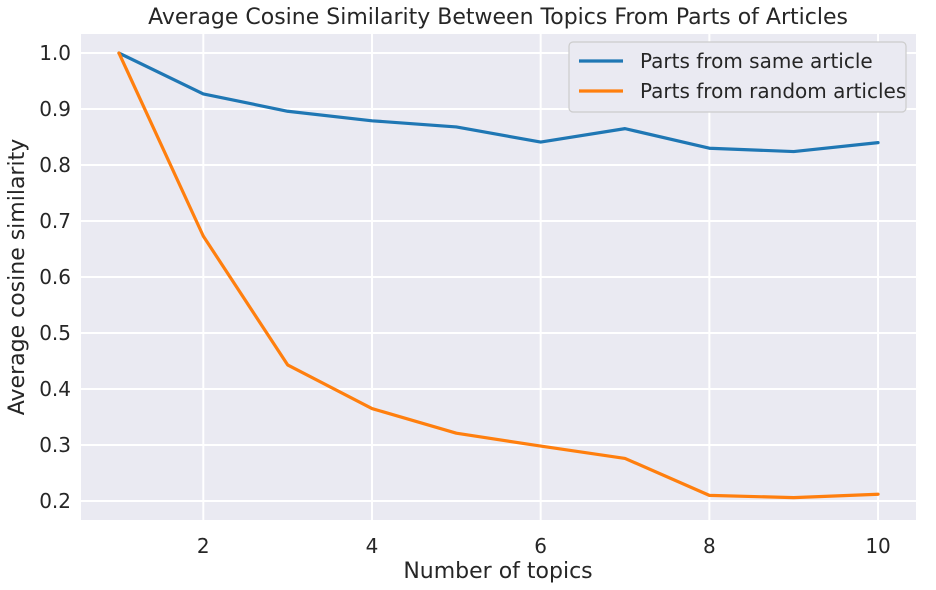  I want to click on x-tick-label: 6, so click(540, 546).